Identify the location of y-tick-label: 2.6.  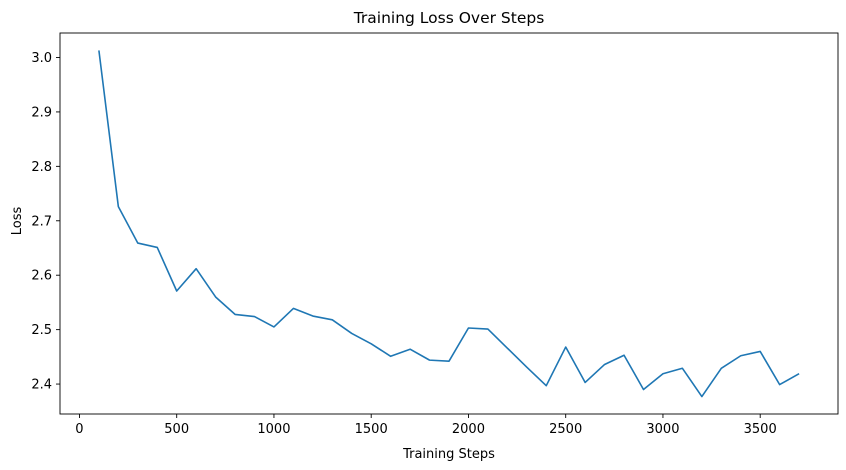
(41, 276).